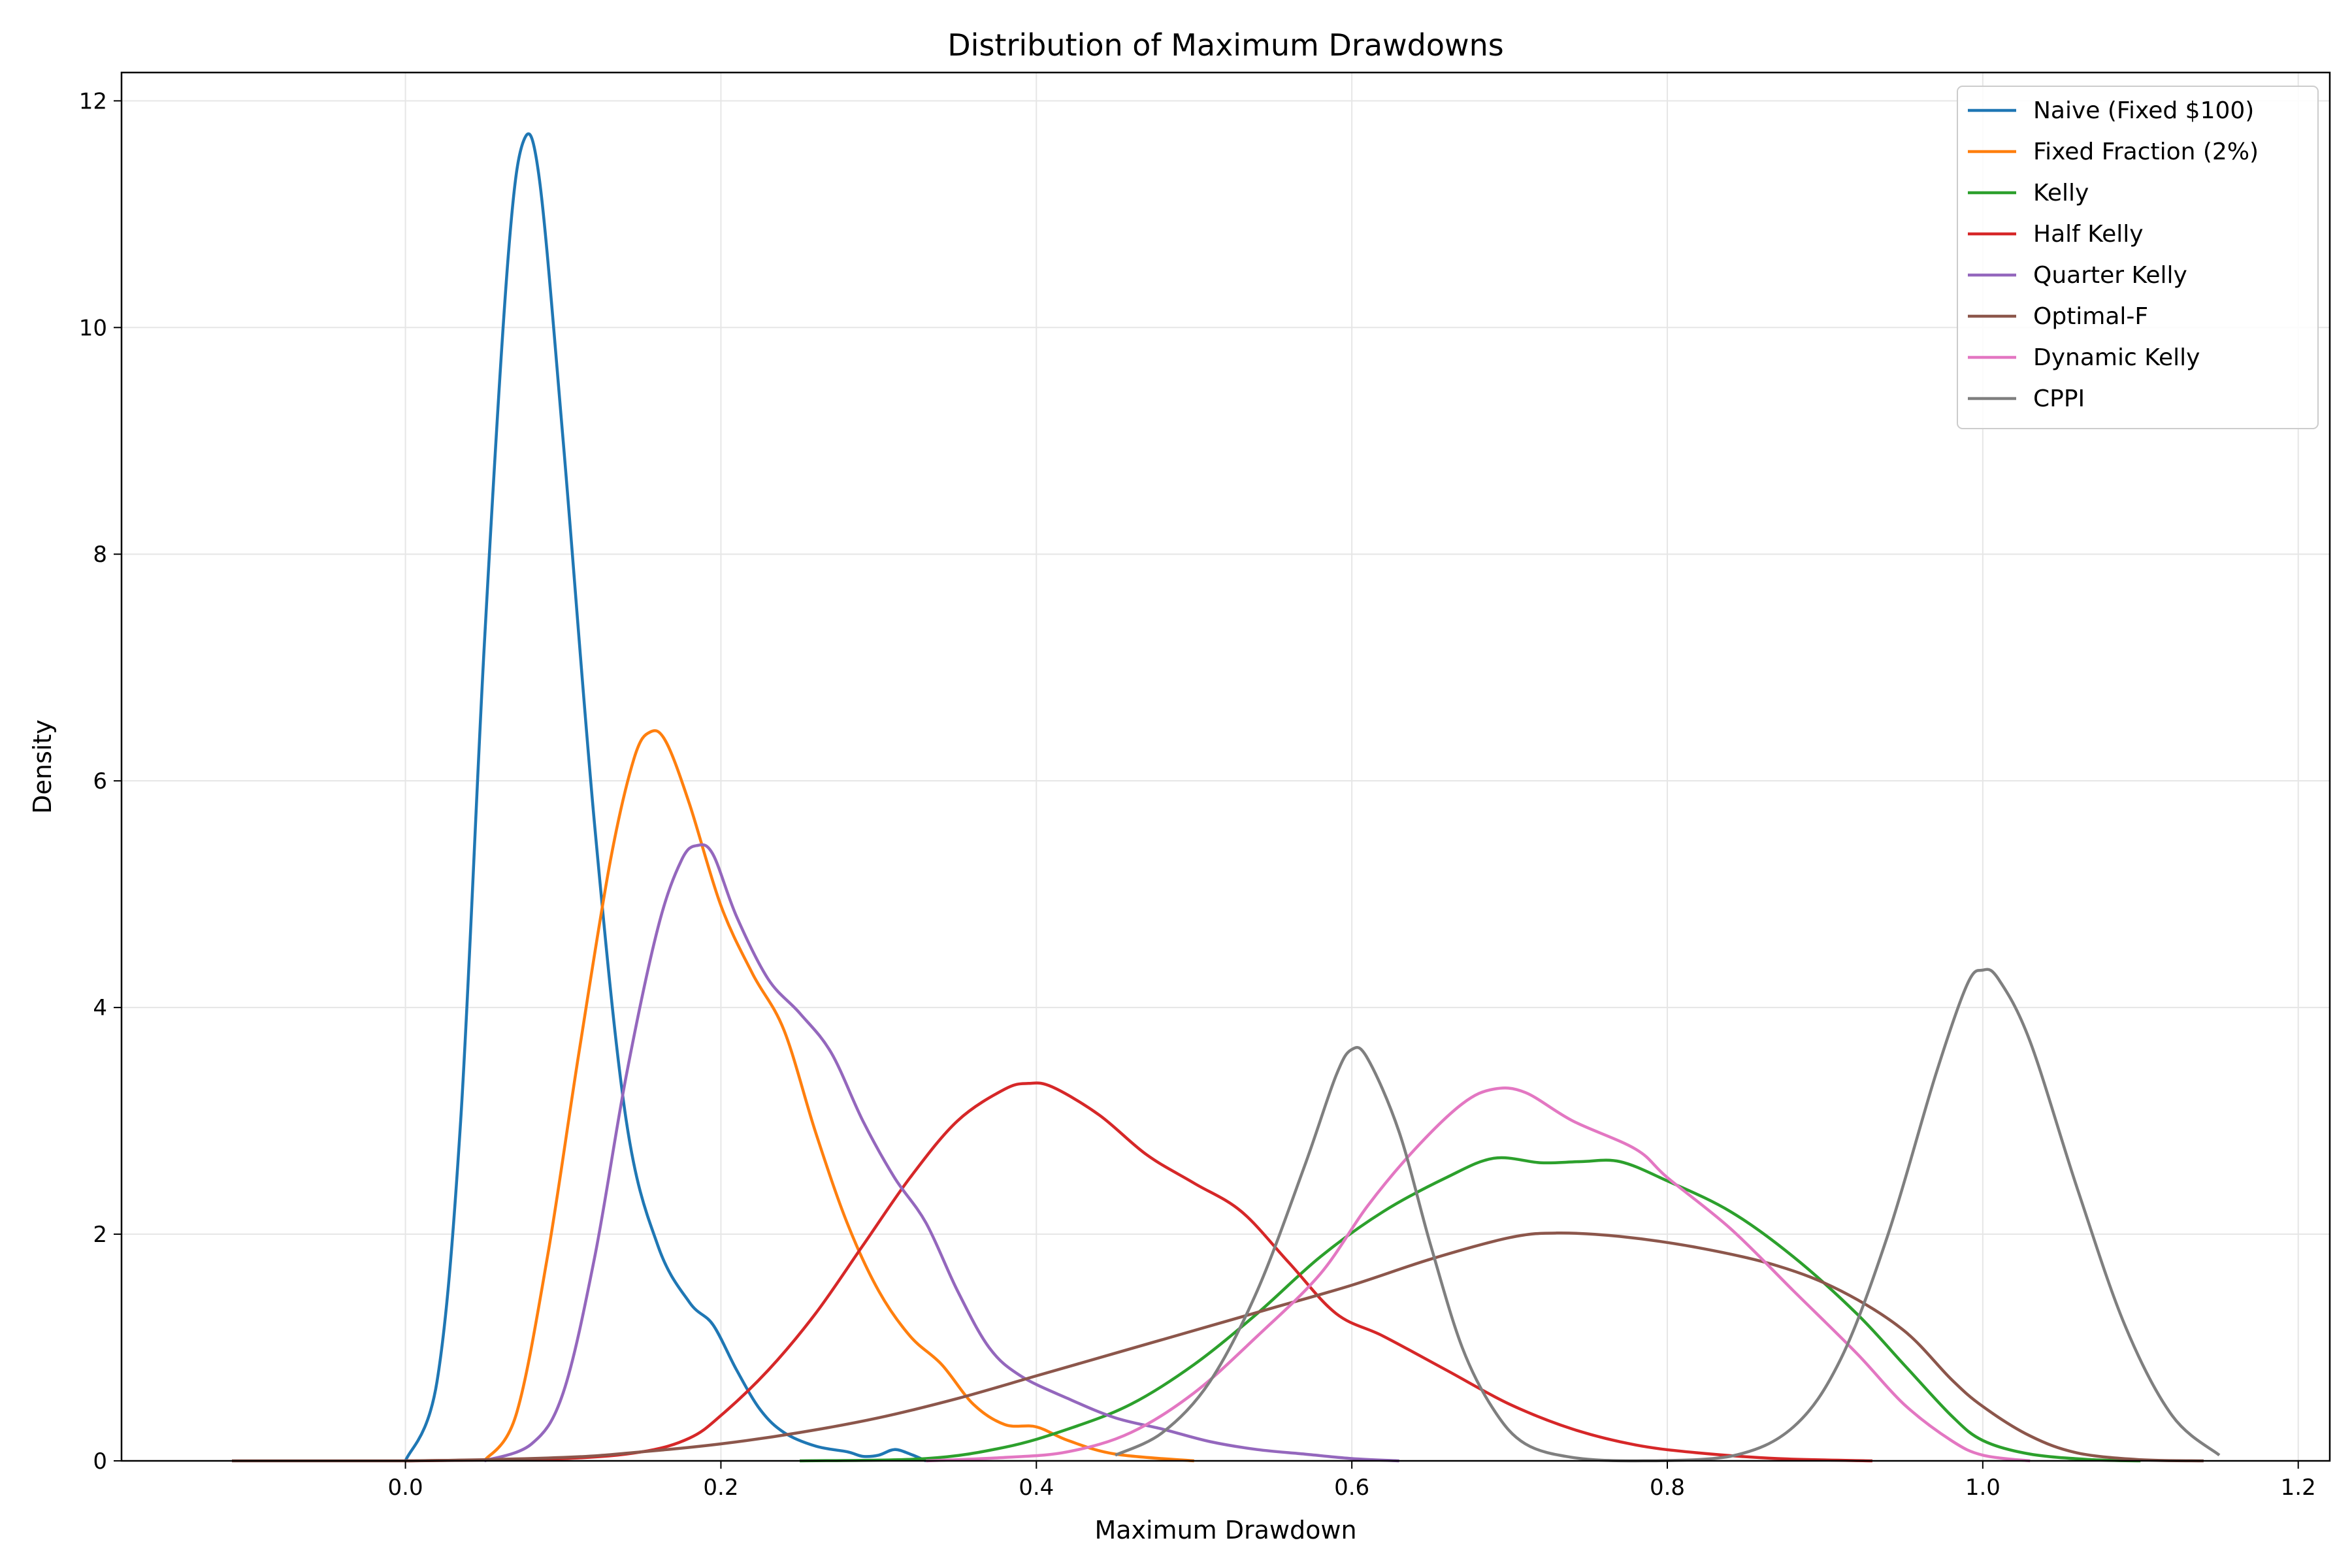 Image resolution: width=2352 pixels, height=1568 pixels. Describe the element at coordinates (2088, 234) in the screenshot. I see `legend-entry: Half Kelly` at that location.